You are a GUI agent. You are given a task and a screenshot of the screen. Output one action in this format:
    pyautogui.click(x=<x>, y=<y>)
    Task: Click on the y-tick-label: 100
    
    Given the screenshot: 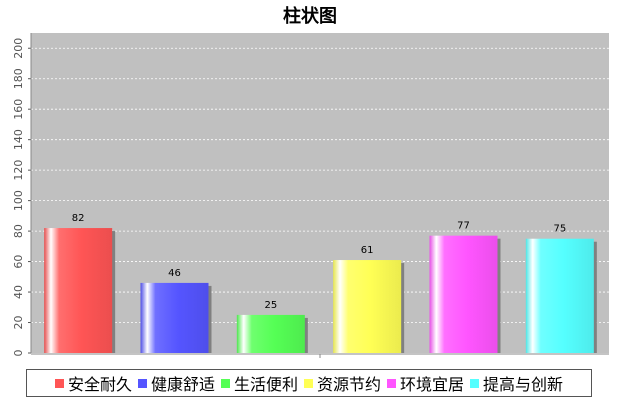 What is the action you would take?
    pyautogui.click(x=18, y=200)
    